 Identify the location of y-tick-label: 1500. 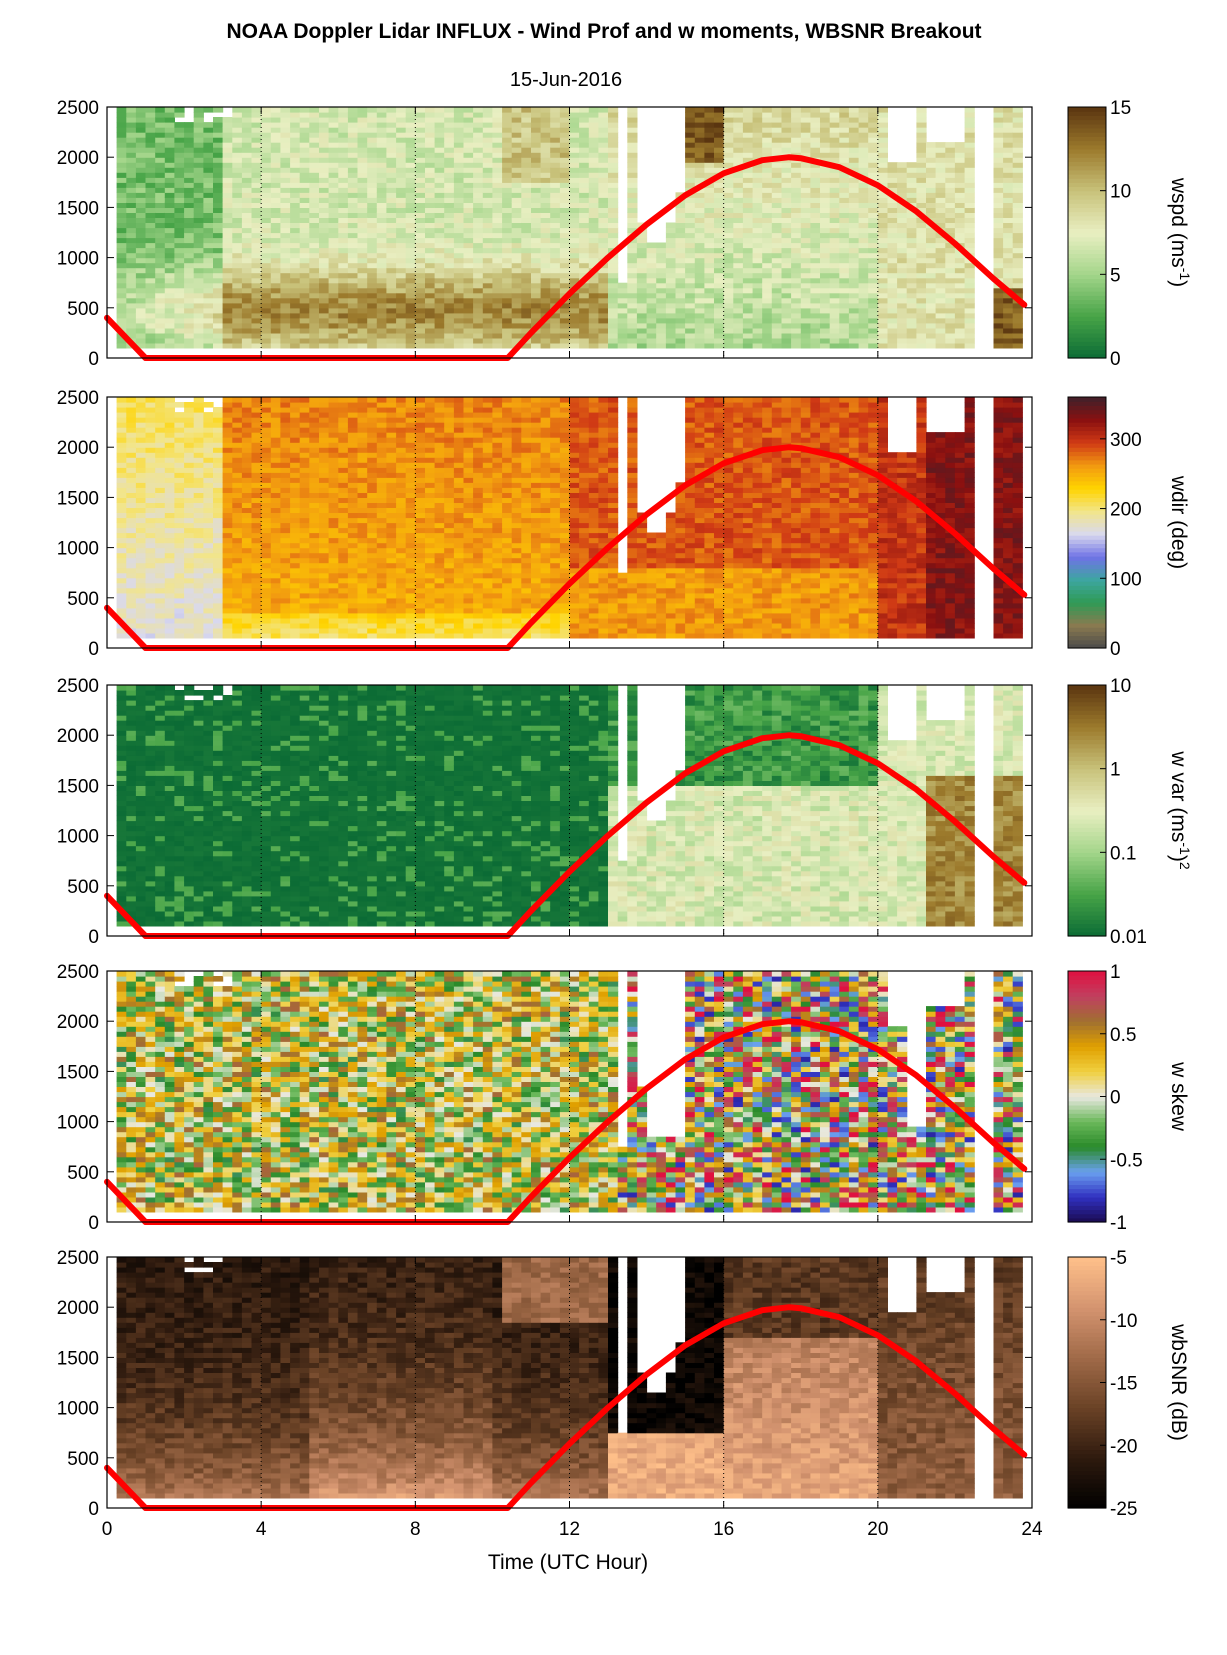
(78, 208).